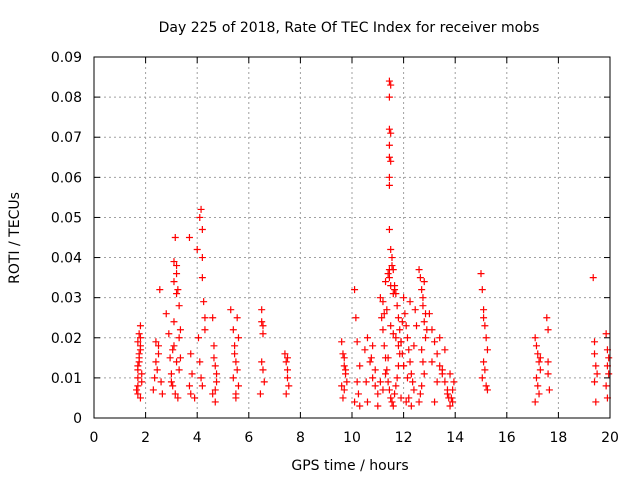 The height and width of the screenshot is (480, 640). I want to click on x-tick-labels: 0 2 4 6 8 10 12 14 16 18 20, so click(354, 438).